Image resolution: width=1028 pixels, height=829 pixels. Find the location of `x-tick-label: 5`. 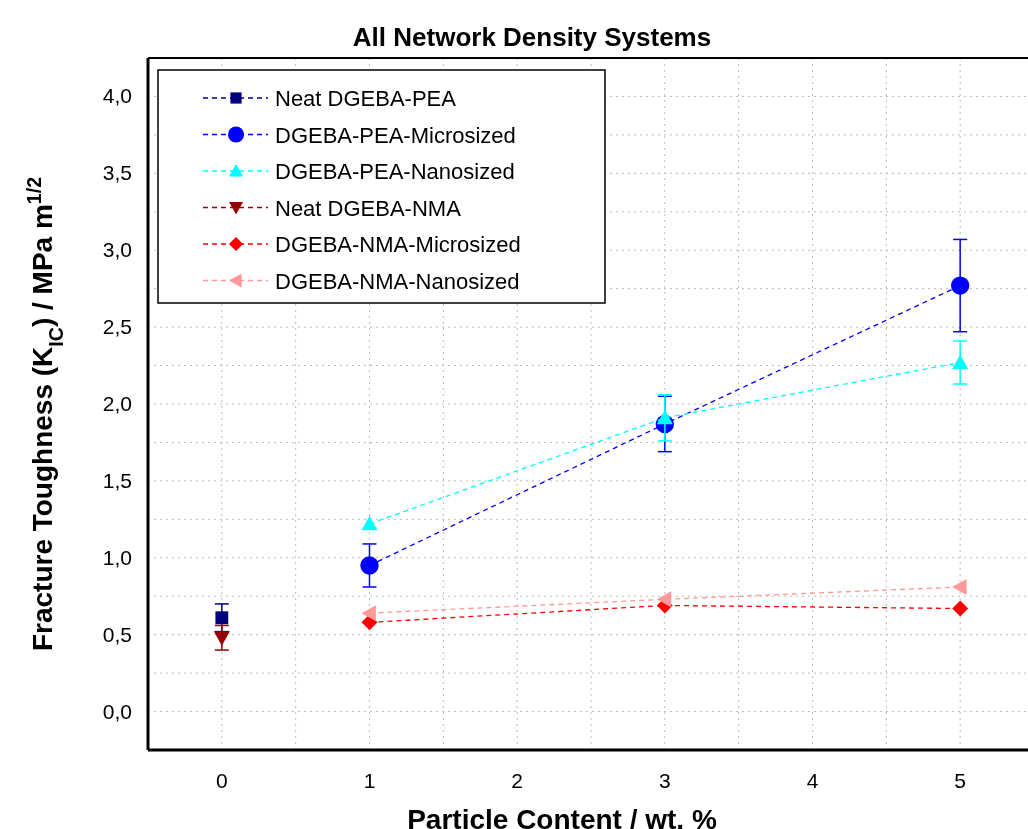

x-tick-label: 5 is located at coordinates (960, 780).